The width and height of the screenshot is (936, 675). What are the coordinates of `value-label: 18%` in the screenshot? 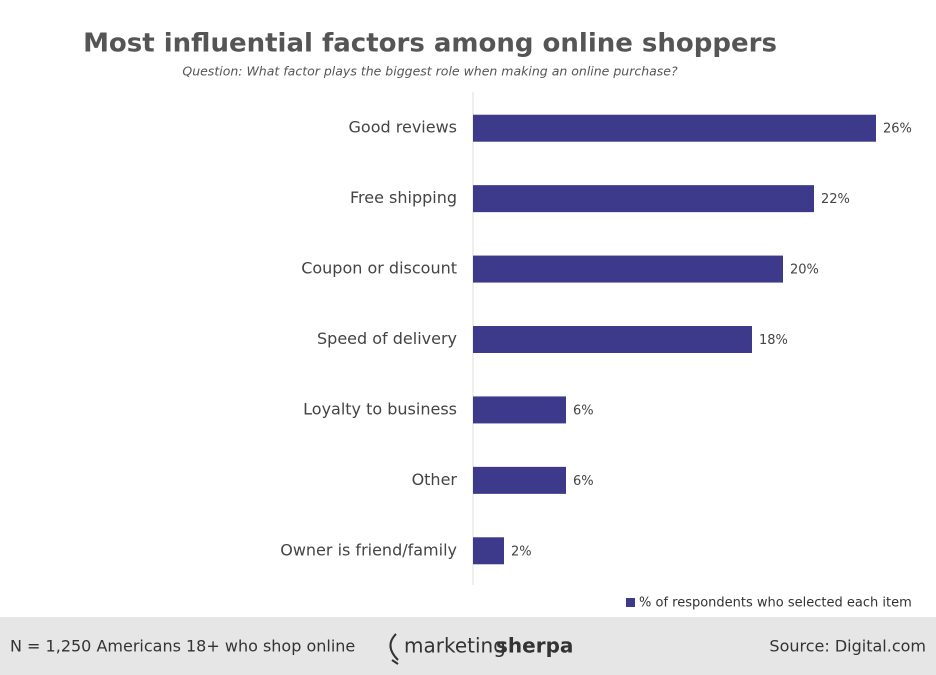 It's located at (773, 340).